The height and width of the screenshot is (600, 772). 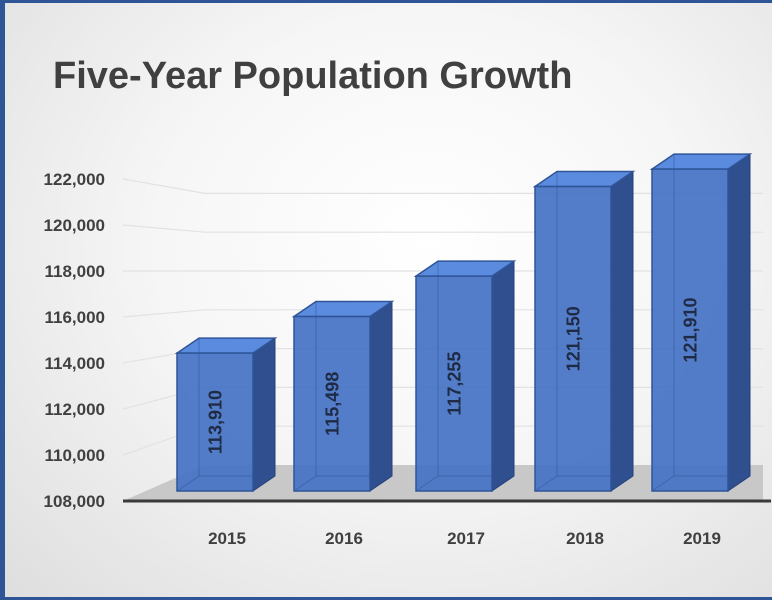 I want to click on y-tick-label: 108,000, so click(x=74, y=501).